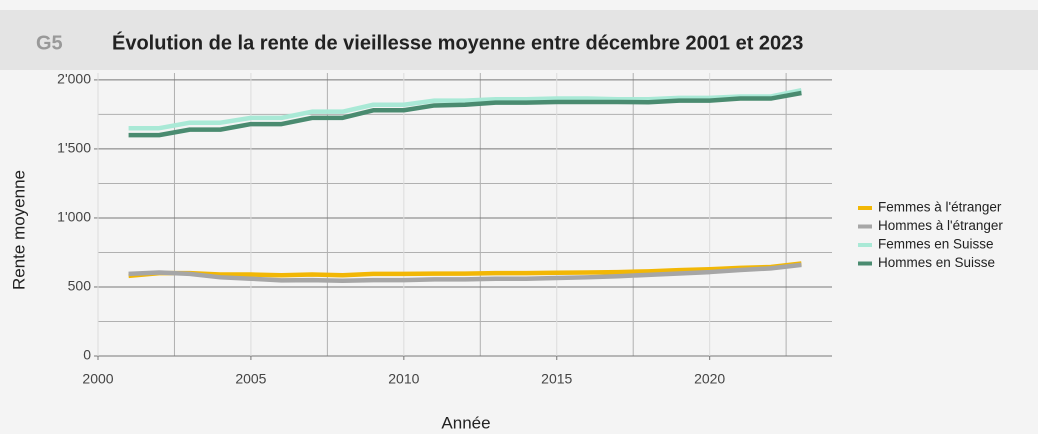  What do you see at coordinates (936, 244) in the screenshot?
I see `legend-label: Femmes en Suisse` at bounding box center [936, 244].